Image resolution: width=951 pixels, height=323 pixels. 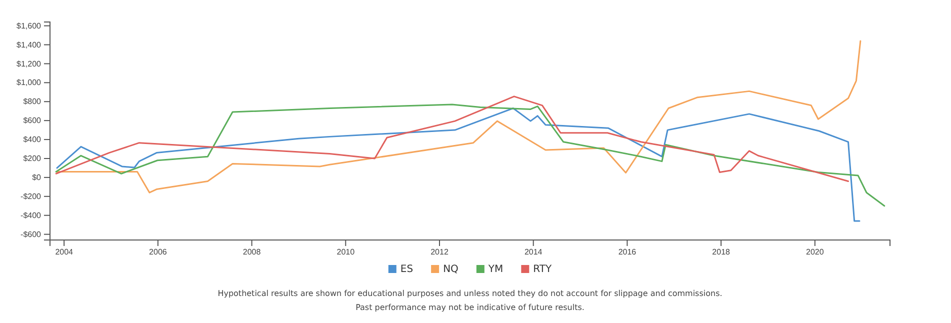 I want to click on y-tick-label: $1,200, so click(x=29, y=63).